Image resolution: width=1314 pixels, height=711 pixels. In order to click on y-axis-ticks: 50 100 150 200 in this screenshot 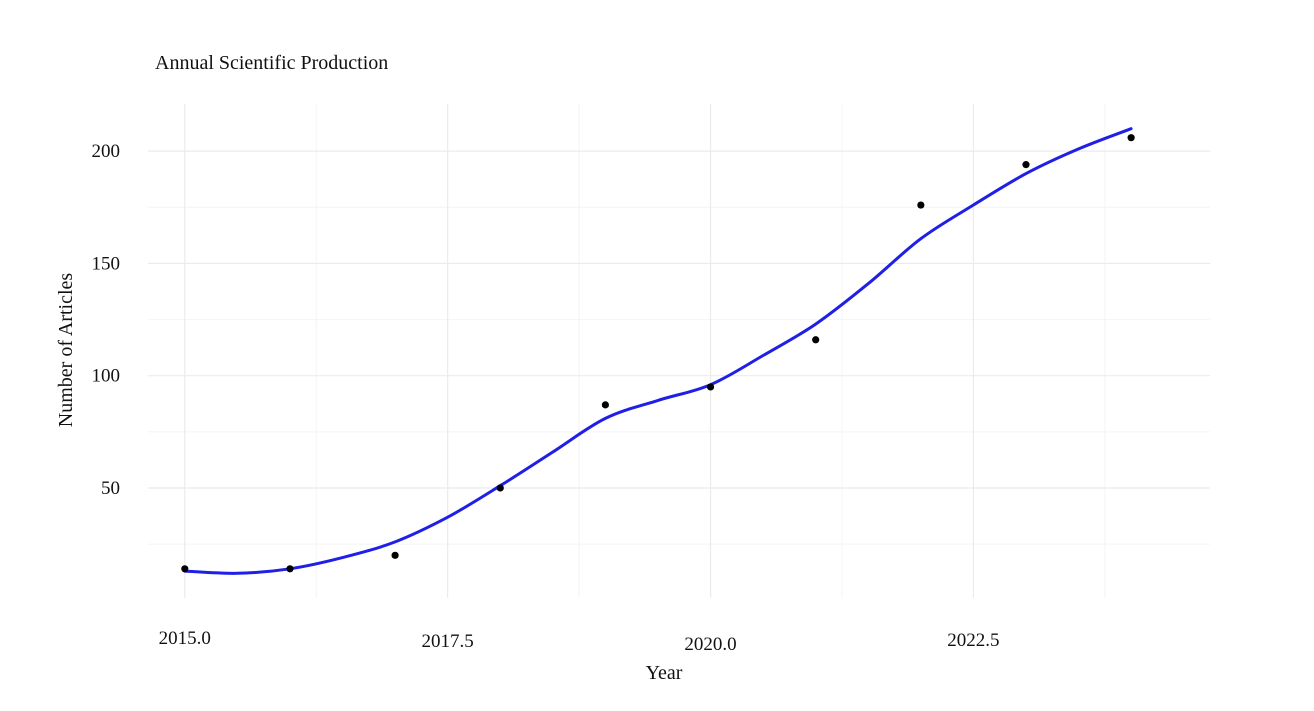, I will do `click(106, 320)`.